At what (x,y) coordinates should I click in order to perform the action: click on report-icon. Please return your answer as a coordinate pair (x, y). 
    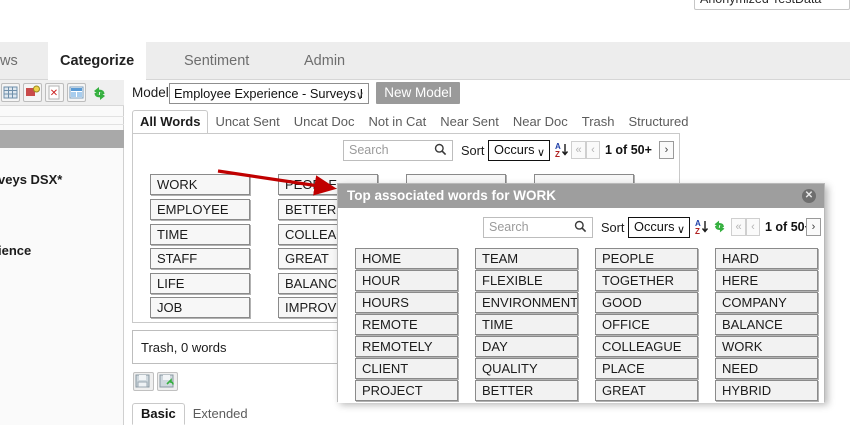
    Looking at the image, I should click on (76, 92).